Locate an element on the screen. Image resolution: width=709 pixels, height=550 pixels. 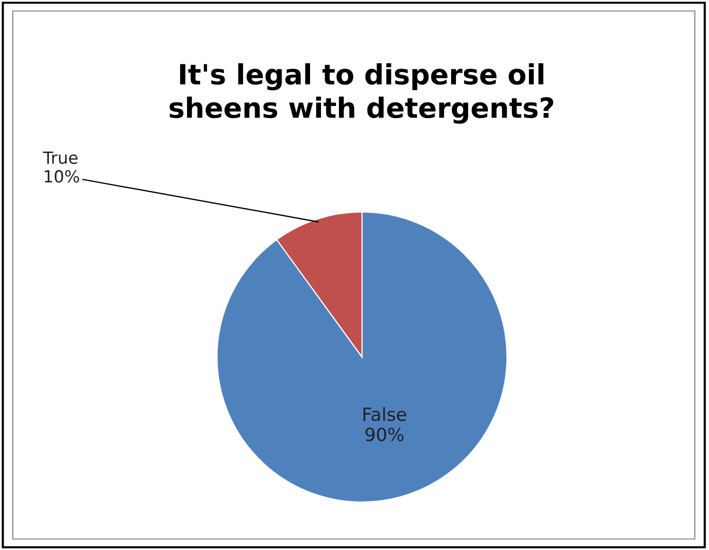
slice-label: True is located at coordinates (60, 158).